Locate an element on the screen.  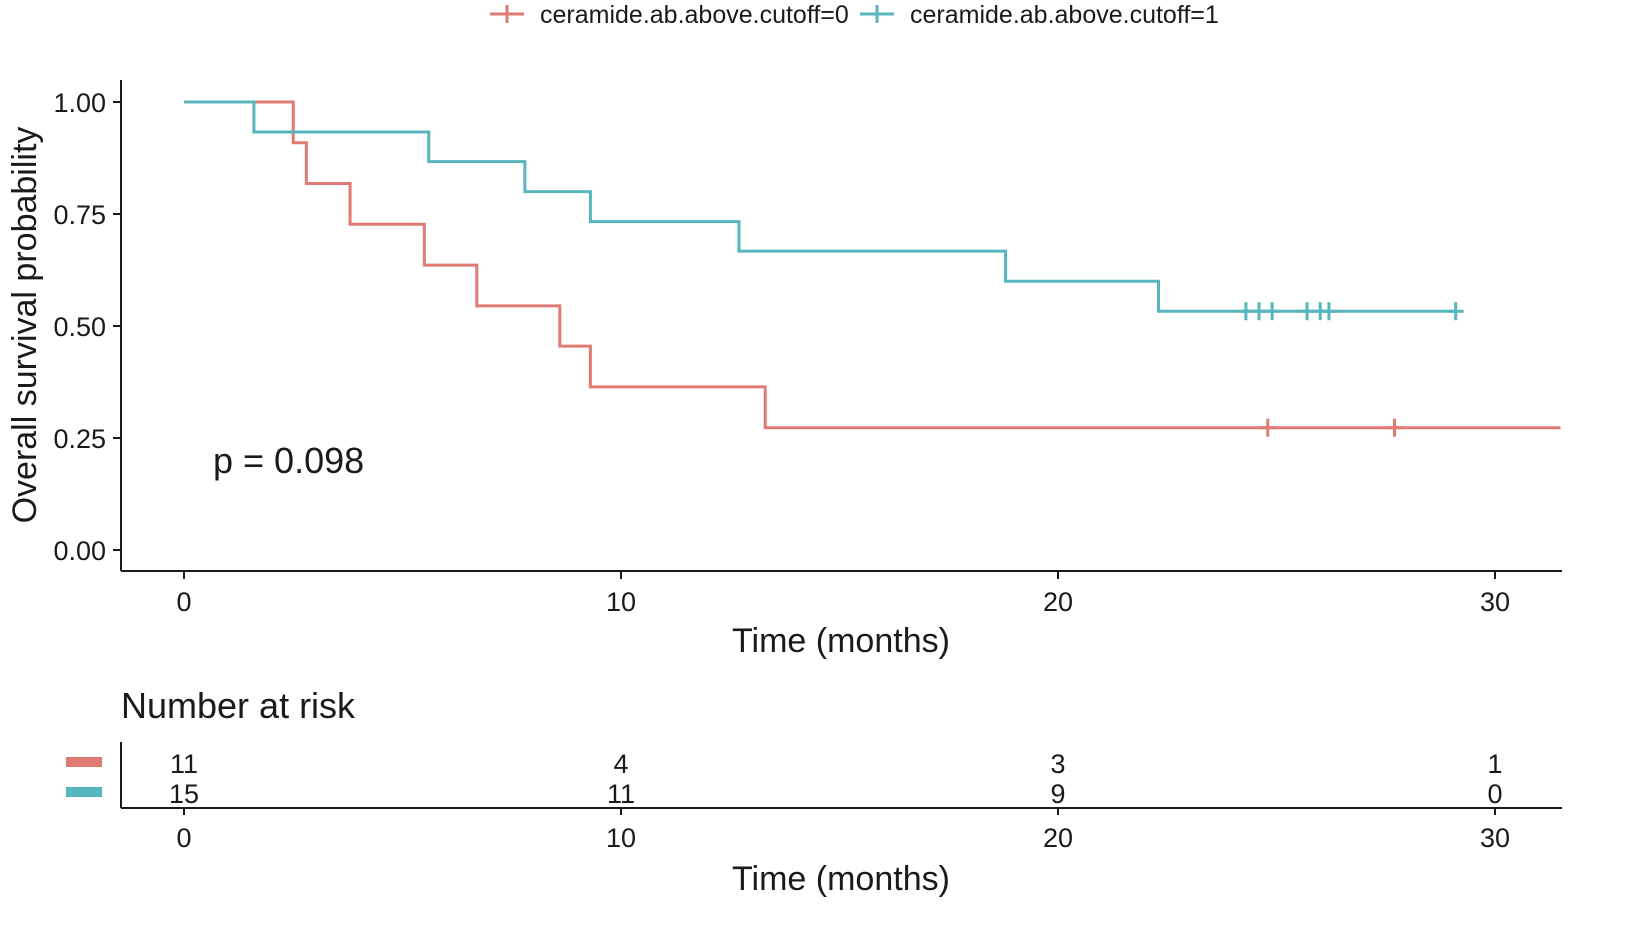
legend-label-0: ceramide.ab.above.cutoff=0 is located at coordinates (694, 15).